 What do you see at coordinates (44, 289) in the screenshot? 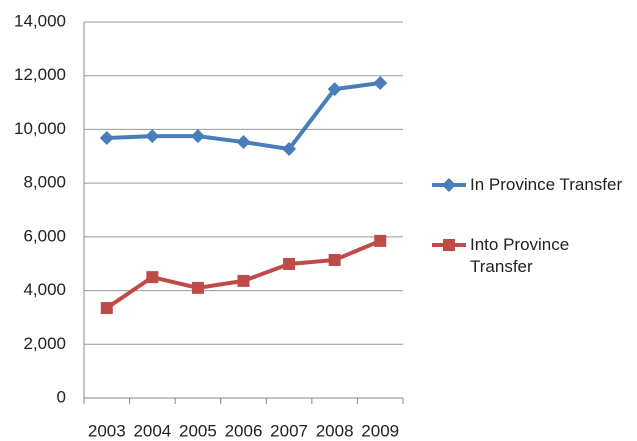
I see `y-tick-label: 4,000` at bounding box center [44, 289].